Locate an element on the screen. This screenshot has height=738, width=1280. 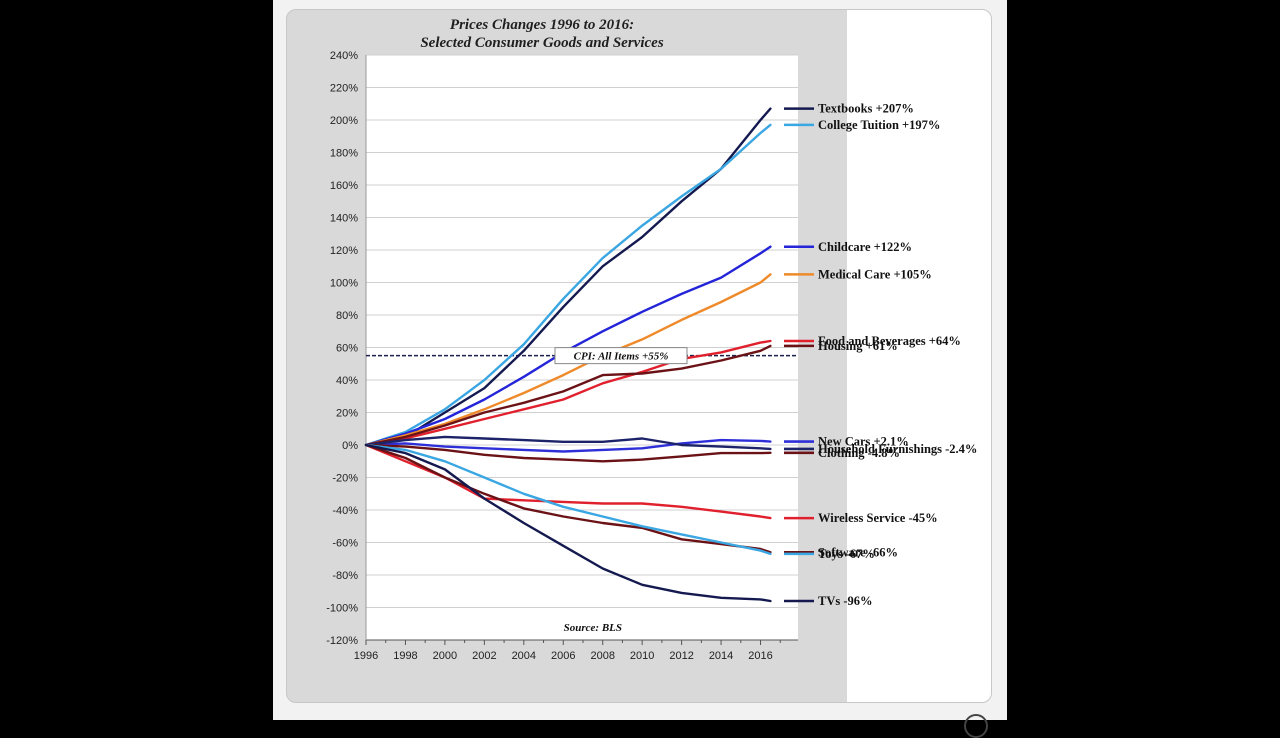
series-label: New Cars +2.1% is located at coordinates (863, 442).